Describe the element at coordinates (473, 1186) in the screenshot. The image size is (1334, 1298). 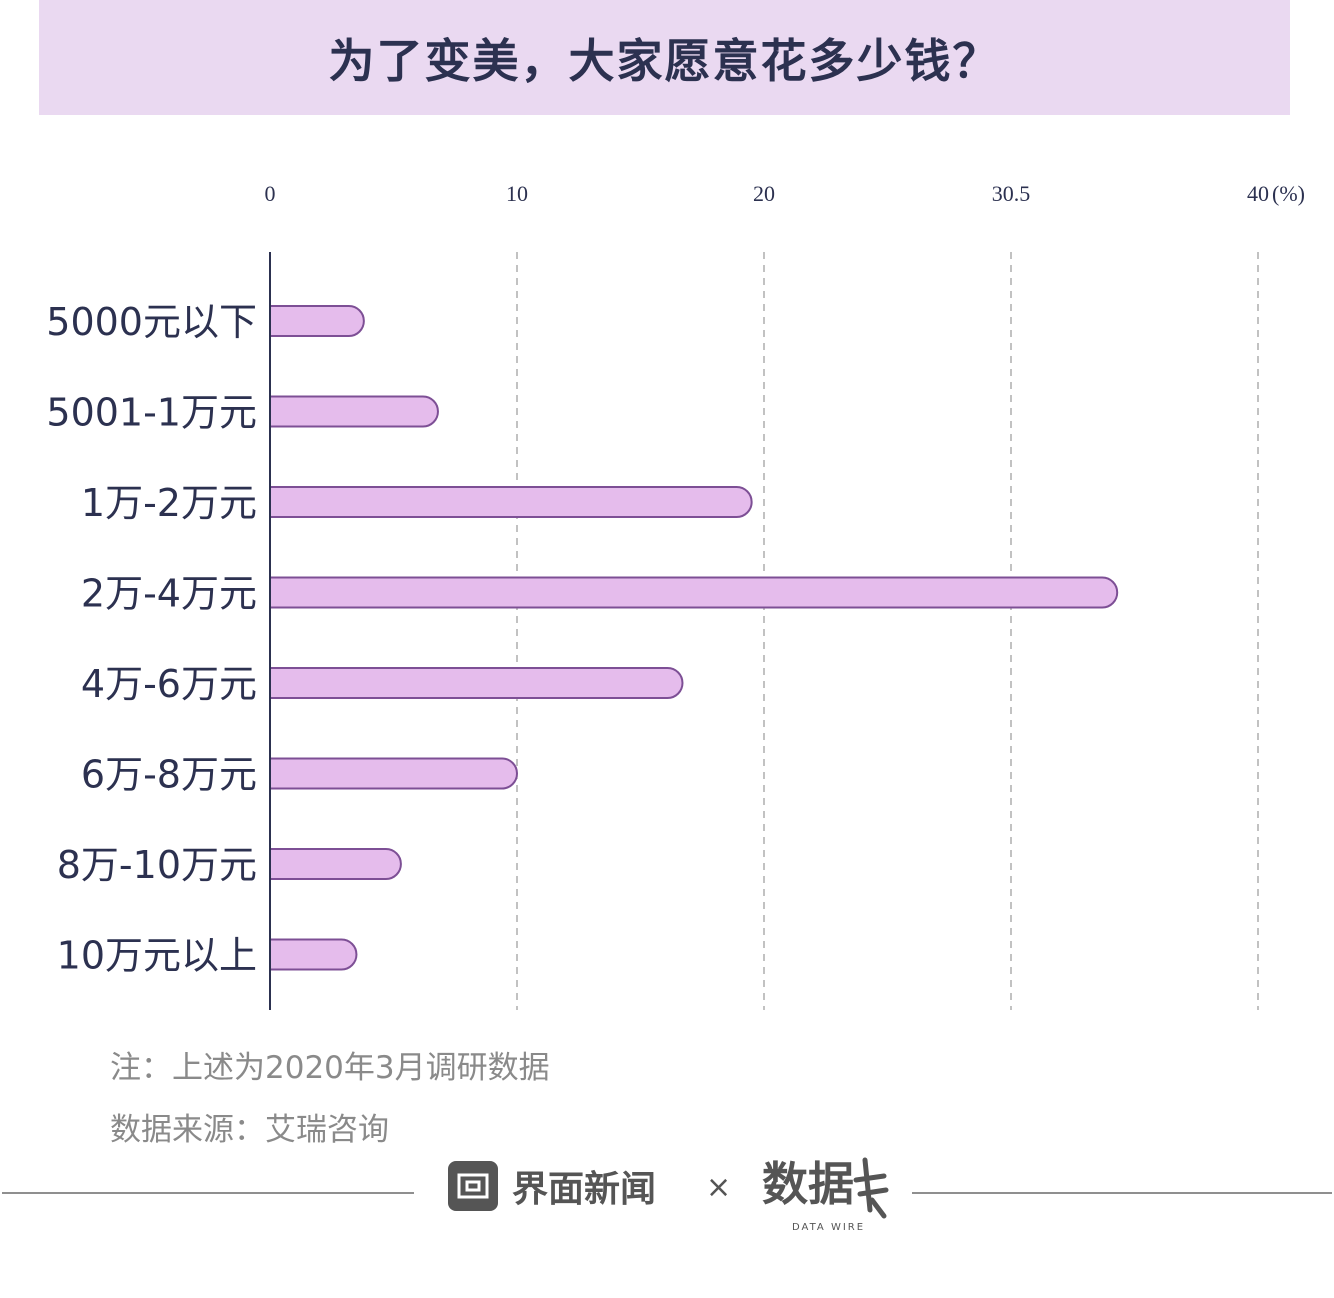
I see `brand-badge-icon` at that location.